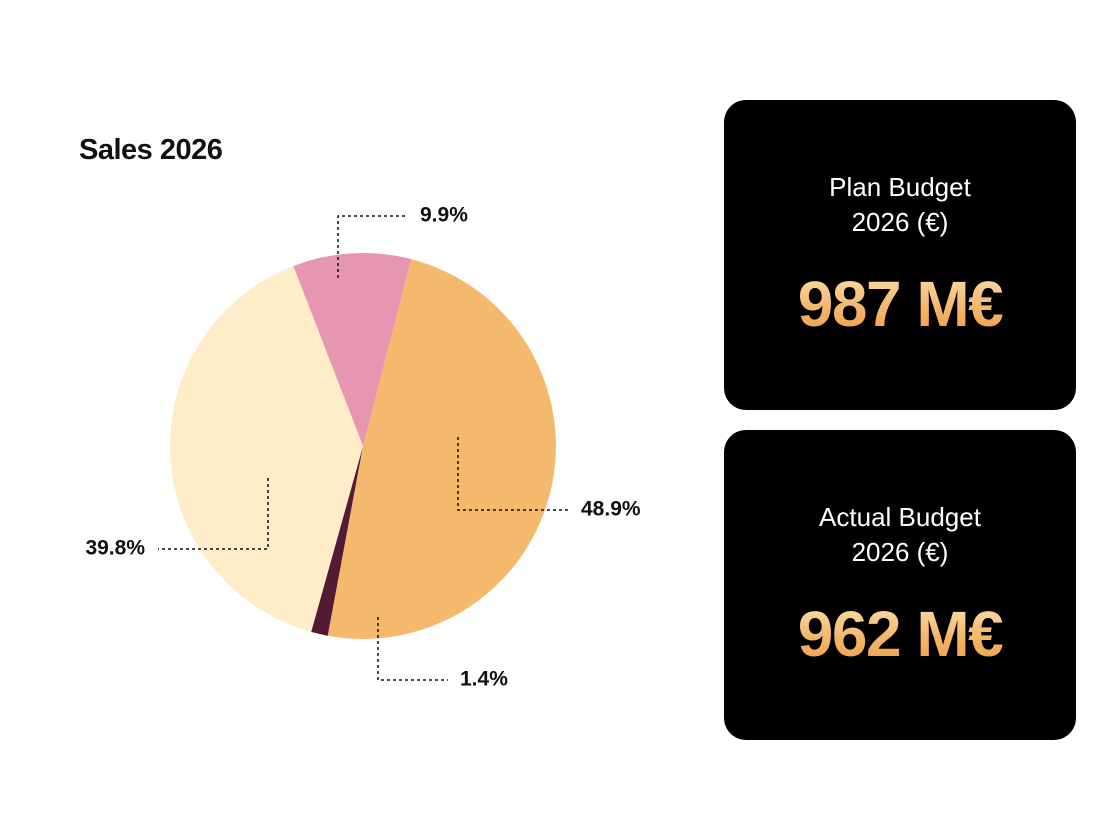  What do you see at coordinates (900, 187) in the screenshot?
I see `plan-budget-label-line1: Plan Budget` at bounding box center [900, 187].